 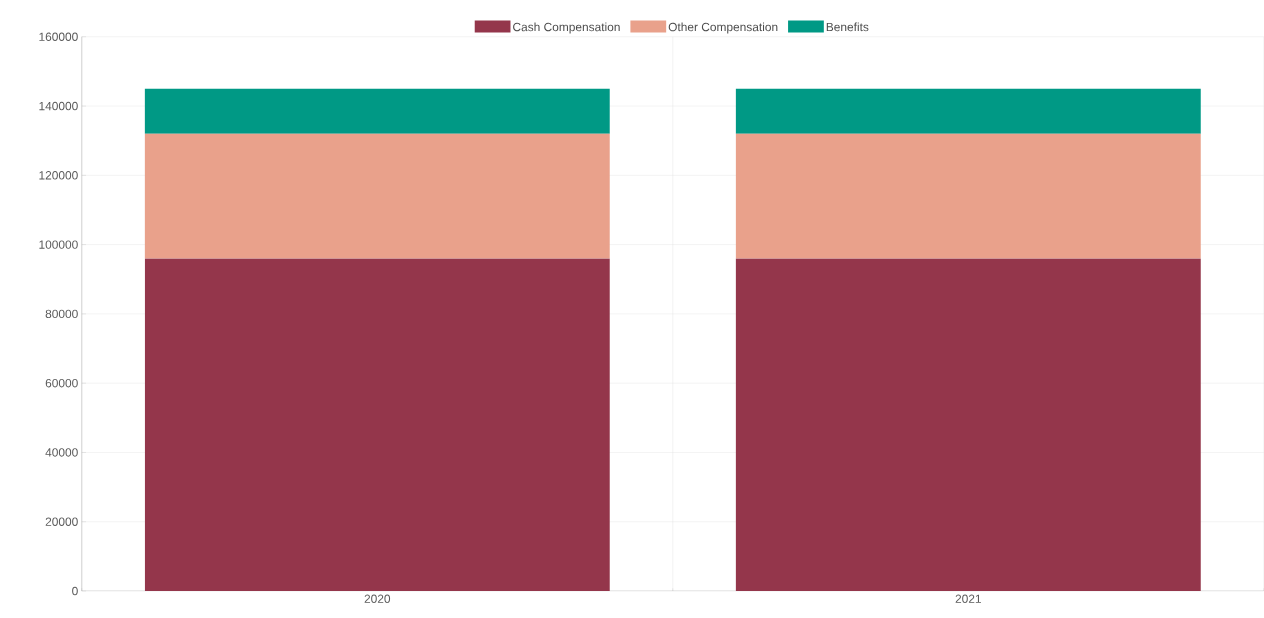 What do you see at coordinates (61, 452) in the screenshot?
I see `y-tick-label: 40000` at bounding box center [61, 452].